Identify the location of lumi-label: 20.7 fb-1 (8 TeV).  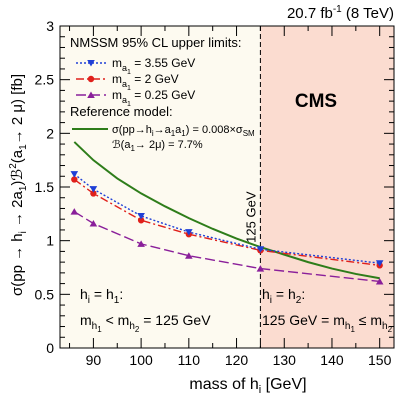
(340, 13).